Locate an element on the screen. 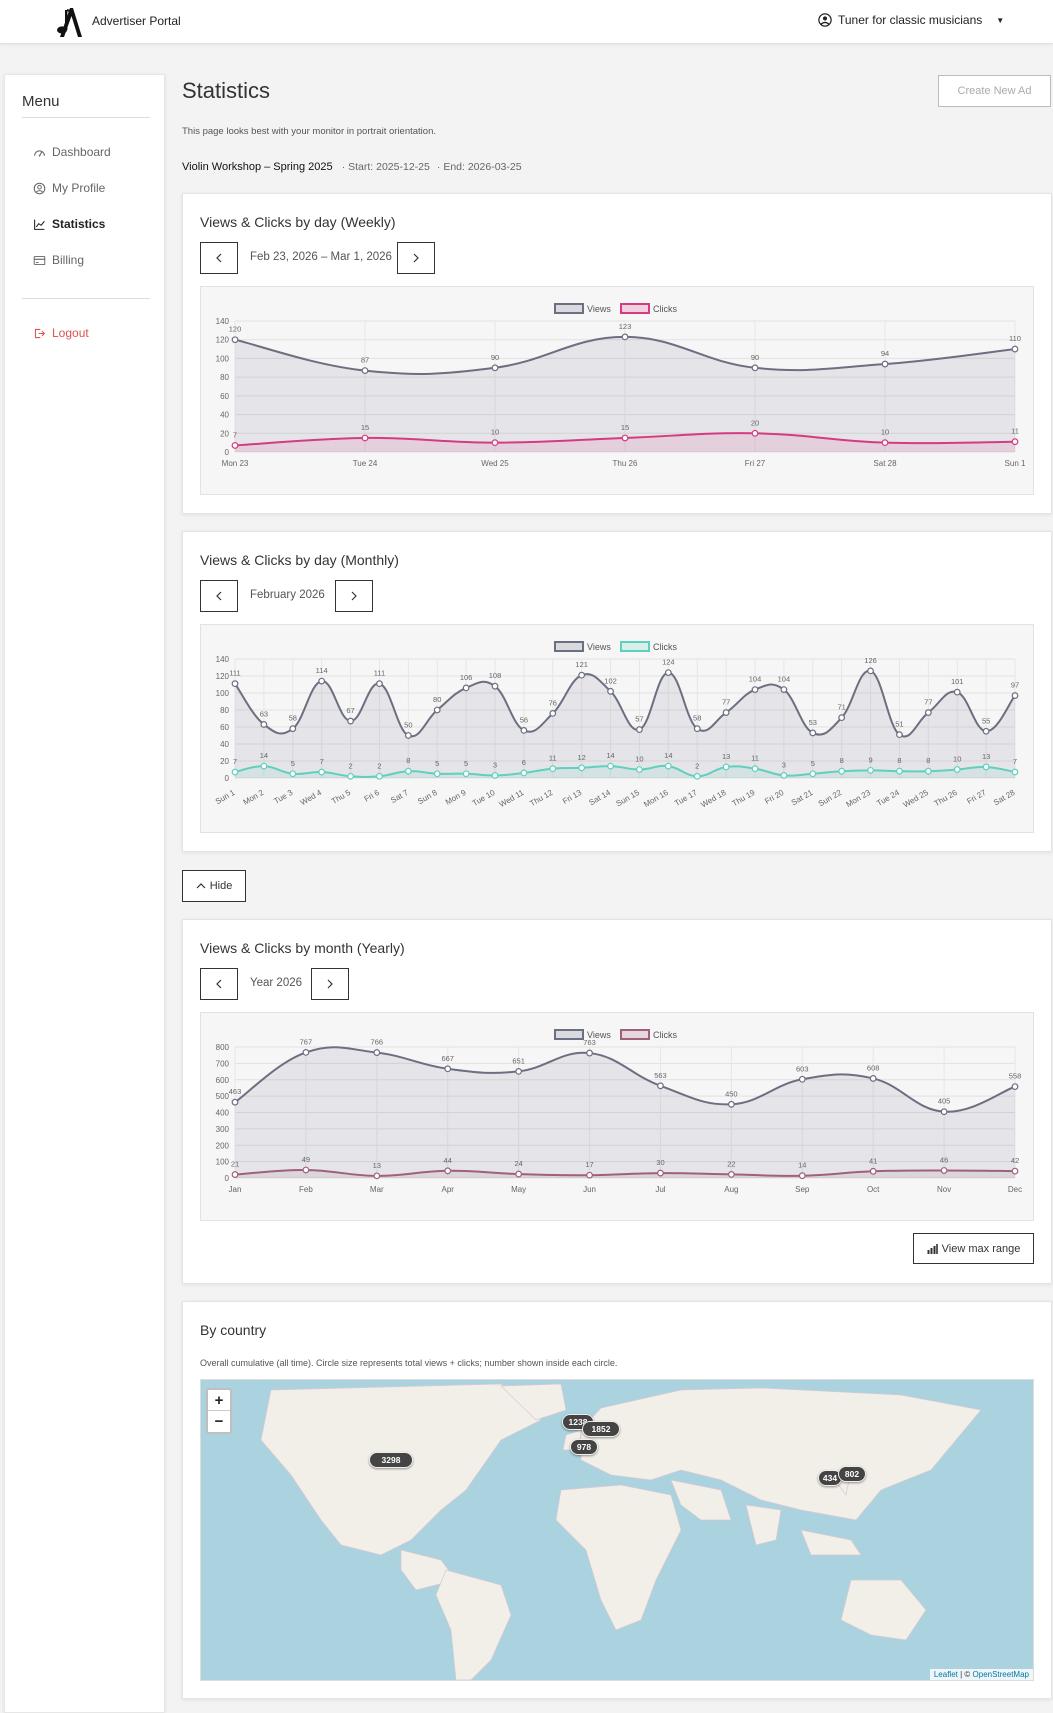 The image size is (1053, 1713). x-tick-label: Sat 14 is located at coordinates (600, 798).